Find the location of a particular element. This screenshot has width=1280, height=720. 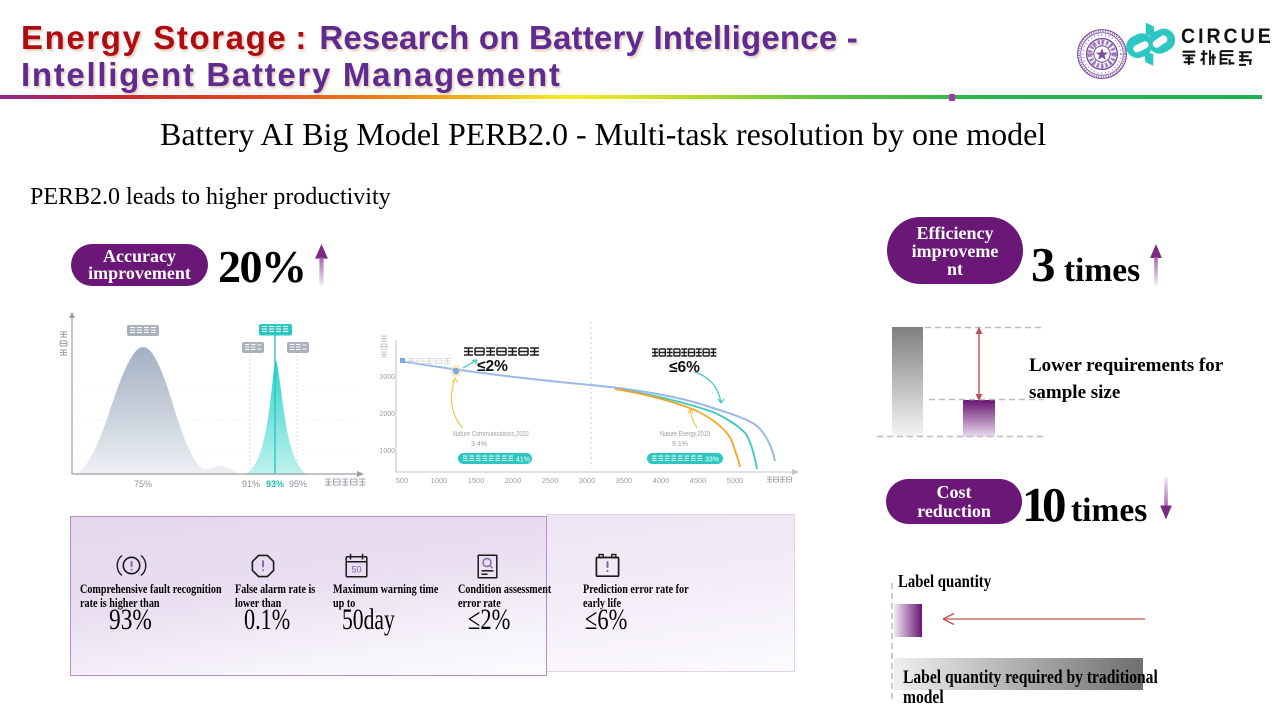

svg-text: 9.1% is located at coordinates (680, 444).